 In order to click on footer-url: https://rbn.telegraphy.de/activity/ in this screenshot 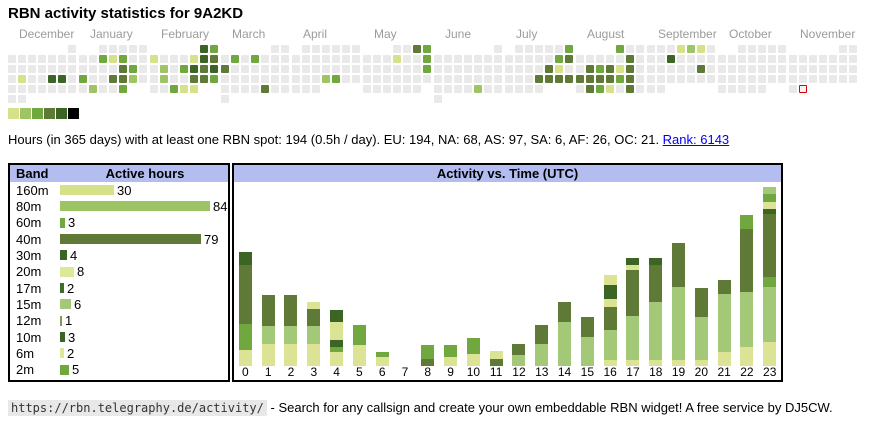, I will do `click(137, 408)`.